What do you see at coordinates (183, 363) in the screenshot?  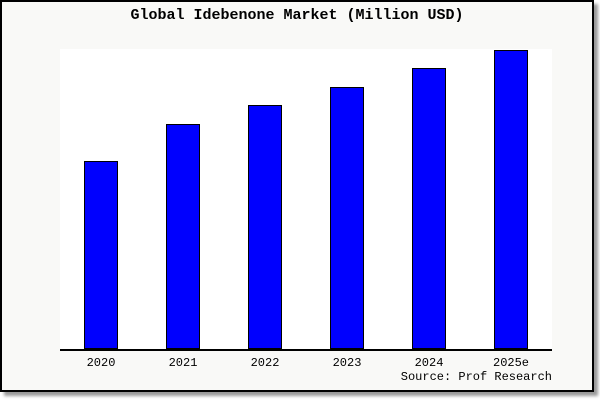 I see `x-tick-label-2021: 2021` at bounding box center [183, 363].